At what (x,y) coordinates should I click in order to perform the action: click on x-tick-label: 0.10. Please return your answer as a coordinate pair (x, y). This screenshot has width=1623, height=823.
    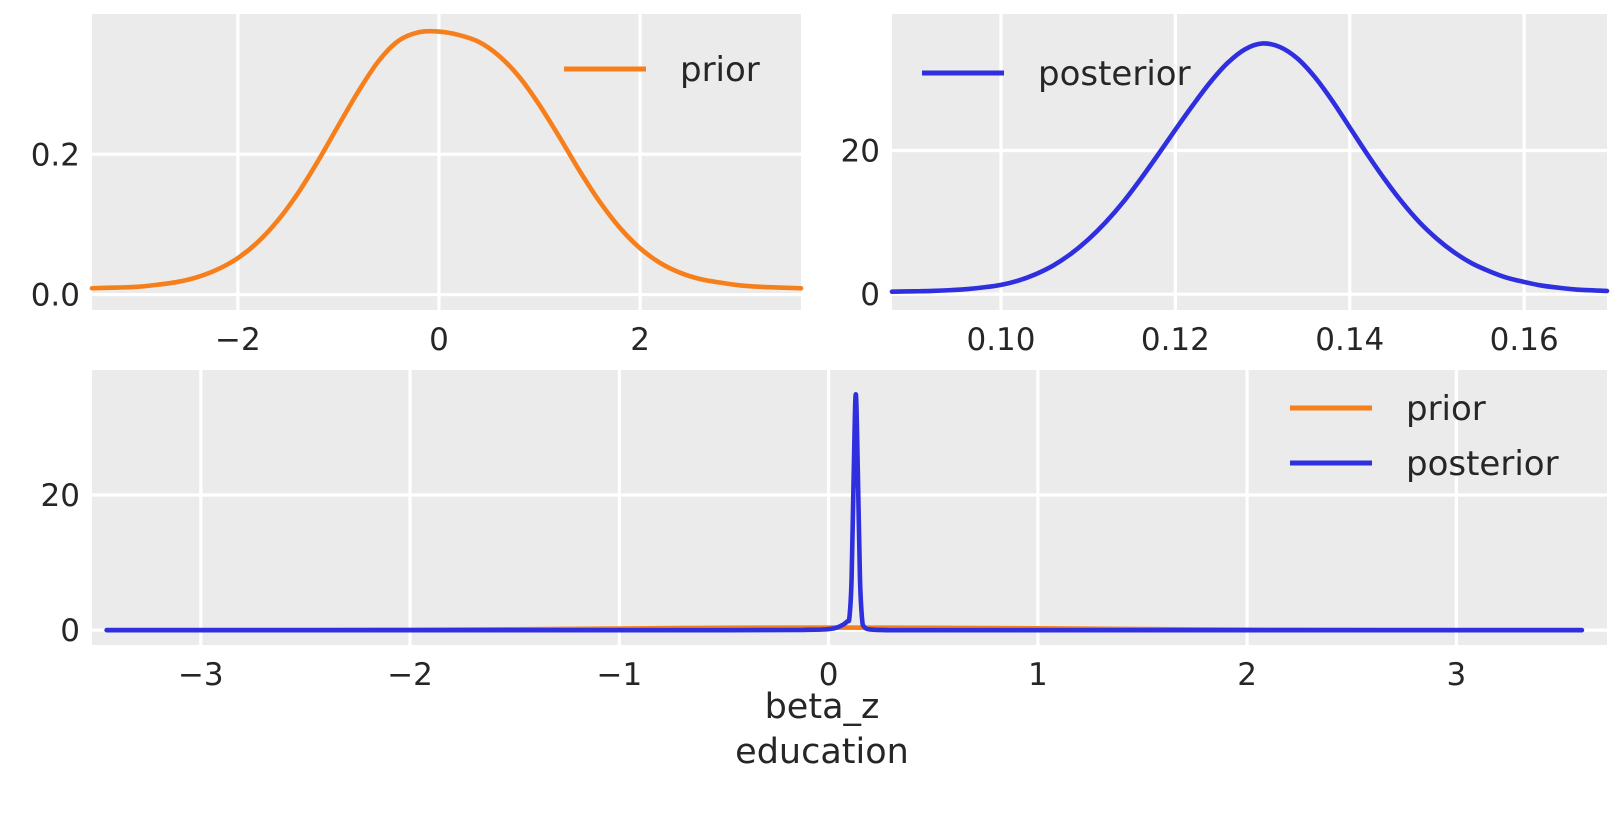
    Looking at the image, I should click on (1000, 340).